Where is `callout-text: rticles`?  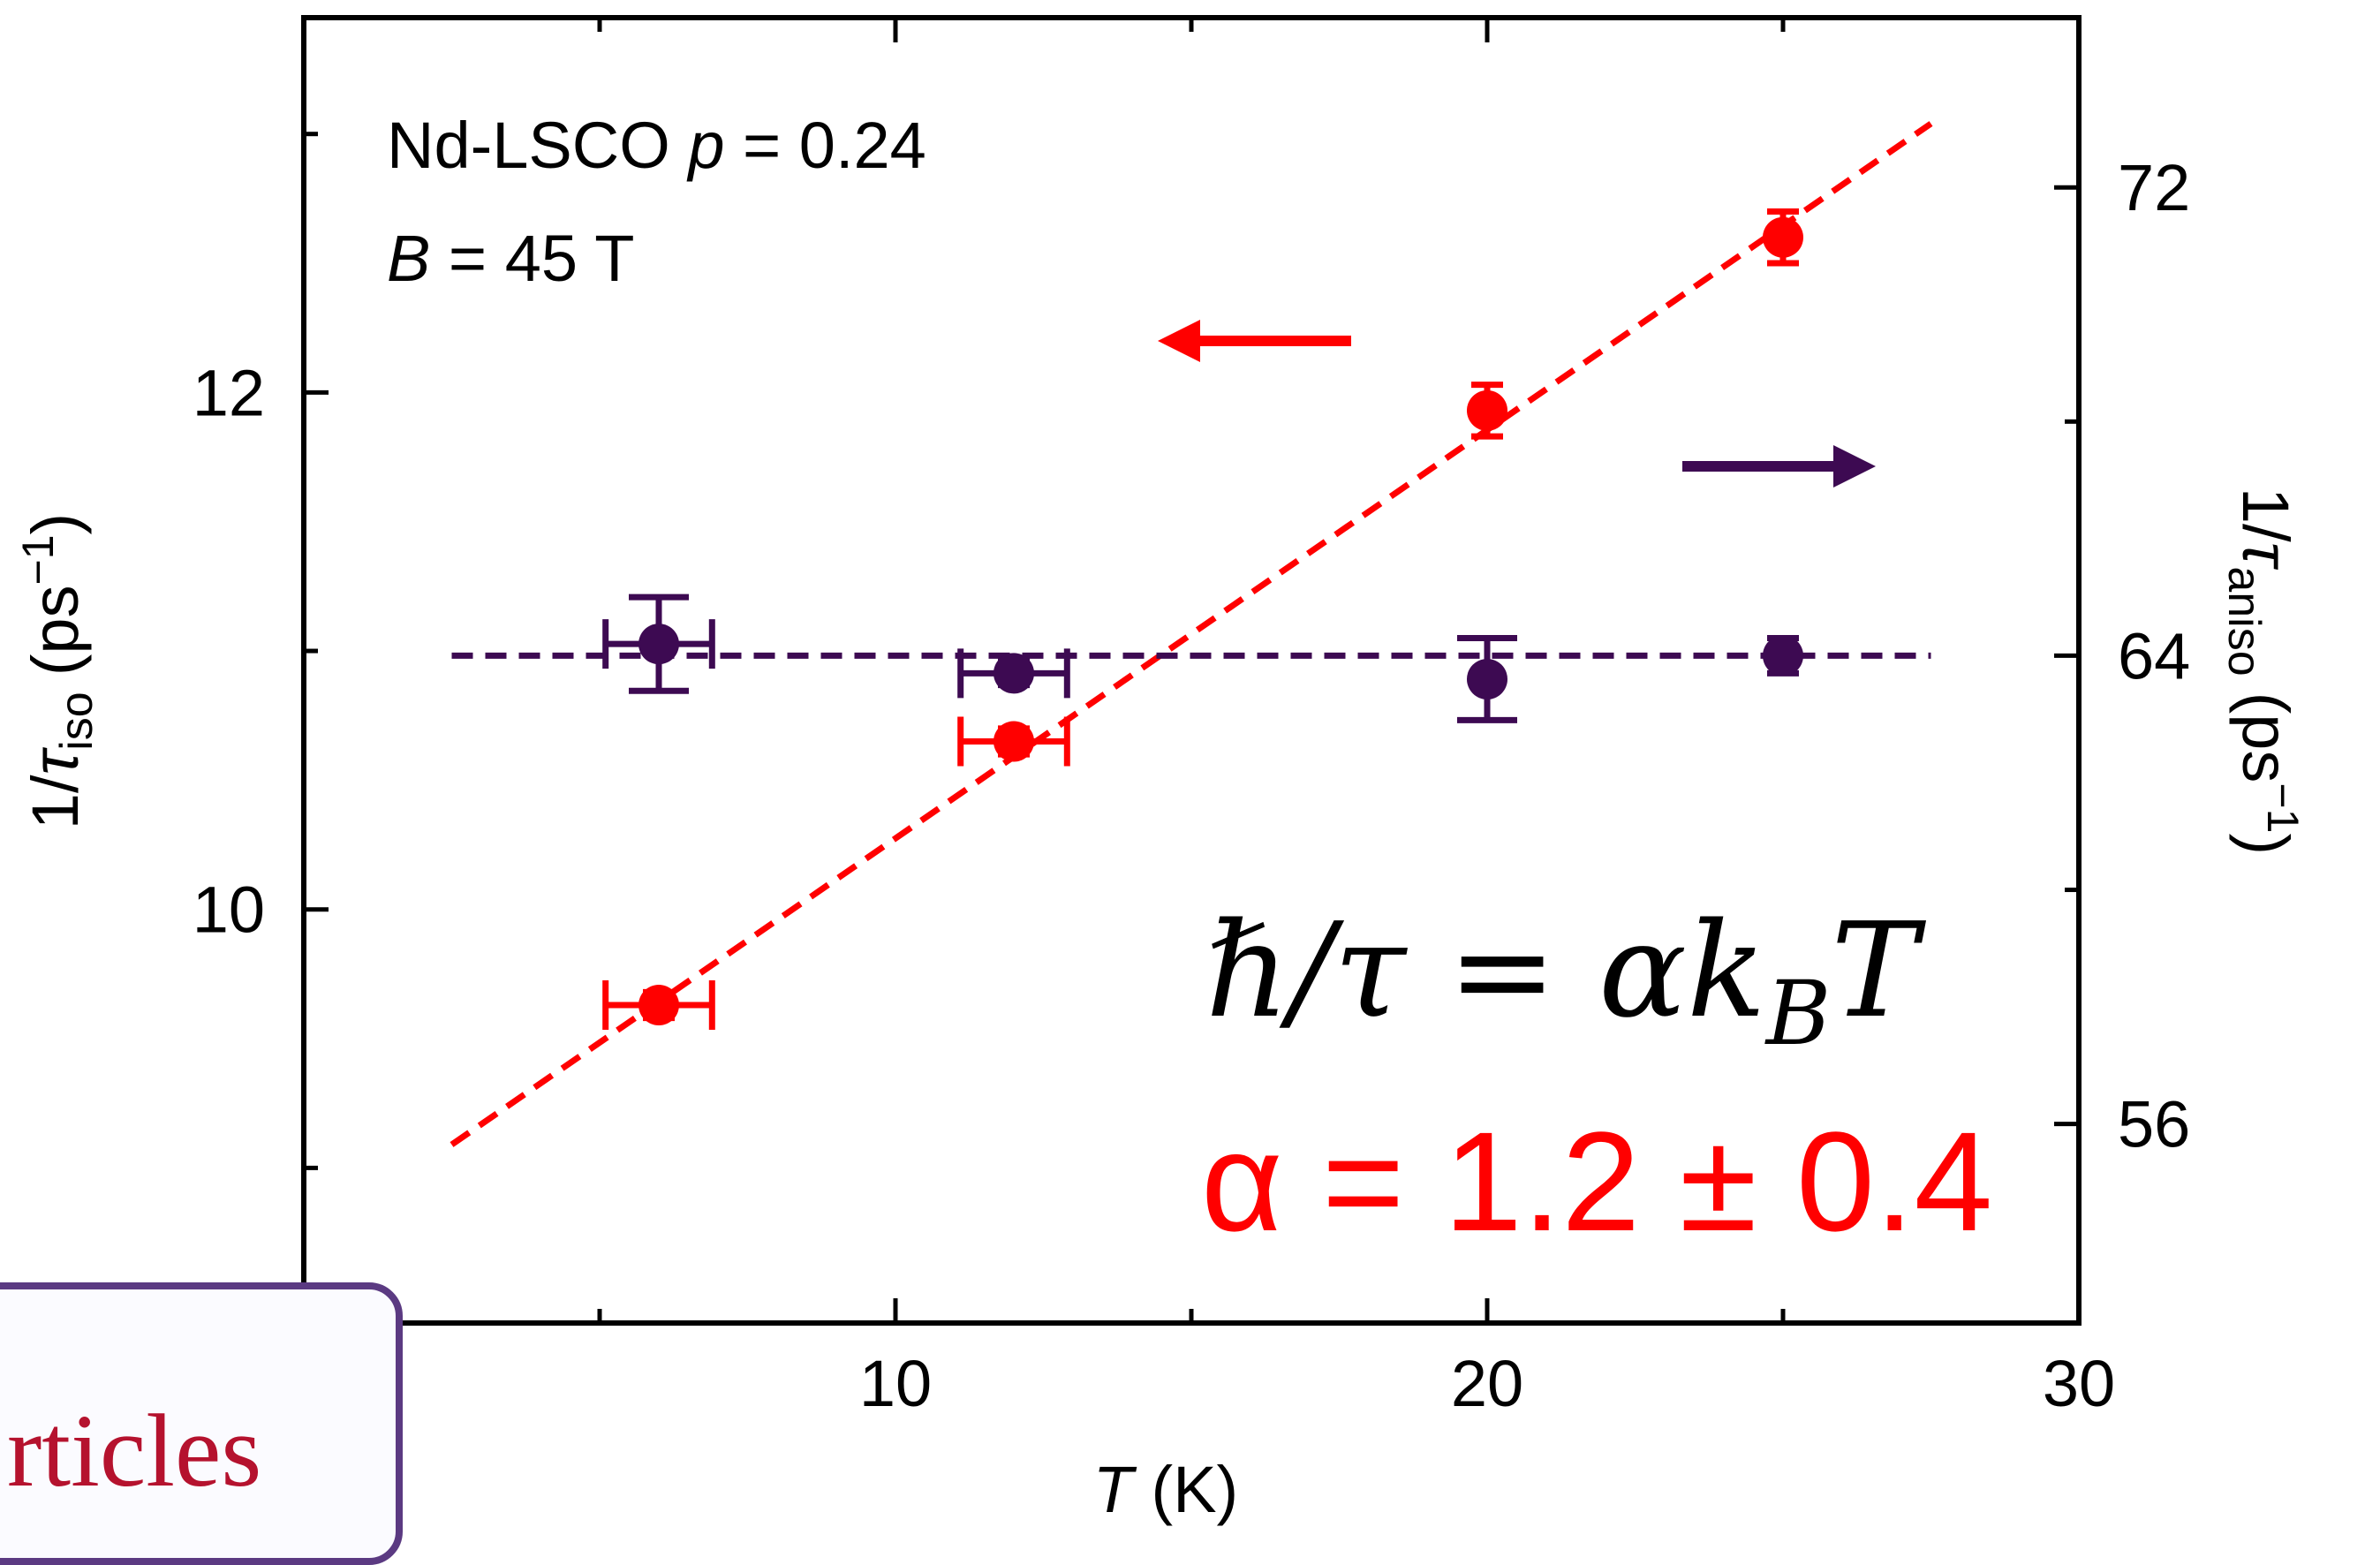
callout-text: rticles is located at coordinates (134, 1450).